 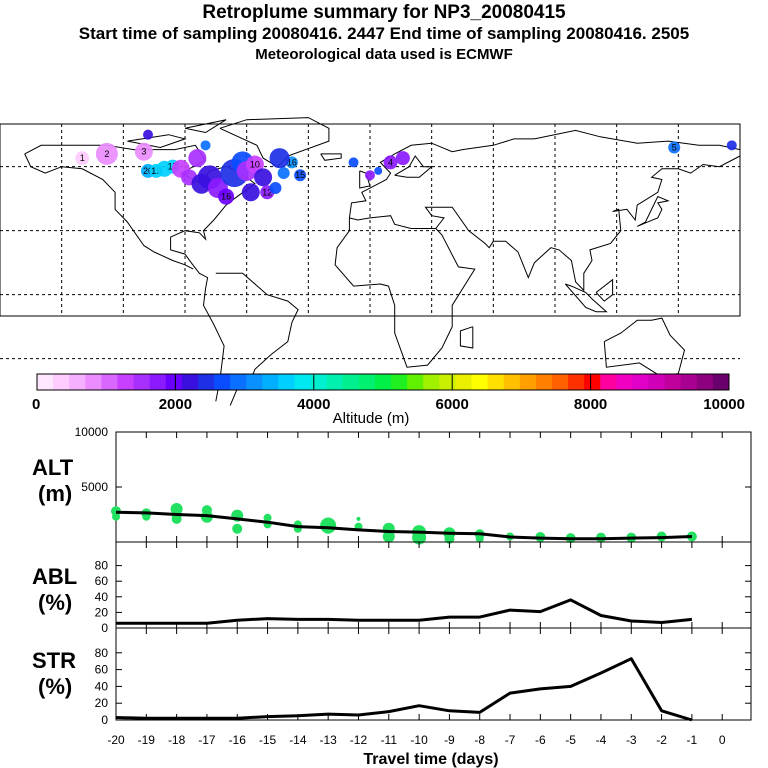 I want to click on x-tick-label: -9, so click(x=449, y=740).